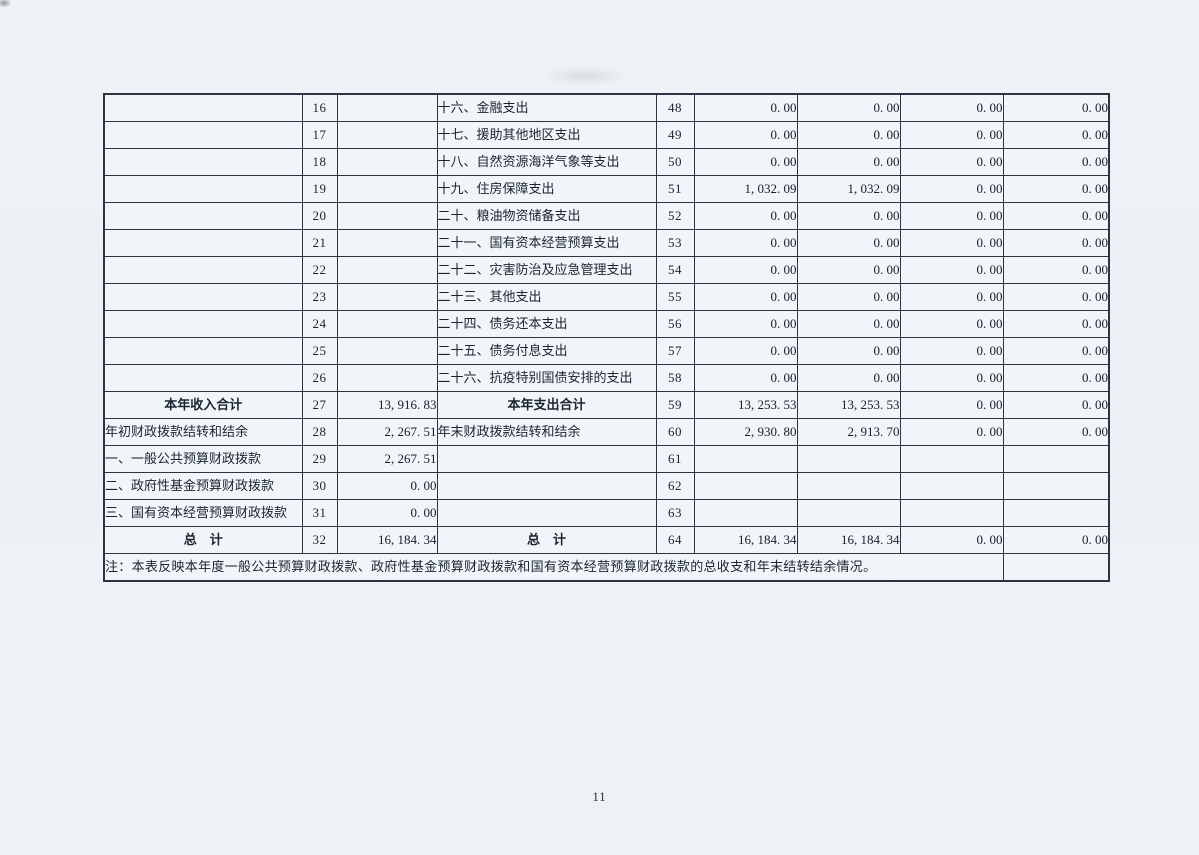 This screenshot has width=1199, height=855. Describe the element at coordinates (319, 513) in the screenshot. I see `income-line-number: 31` at that location.